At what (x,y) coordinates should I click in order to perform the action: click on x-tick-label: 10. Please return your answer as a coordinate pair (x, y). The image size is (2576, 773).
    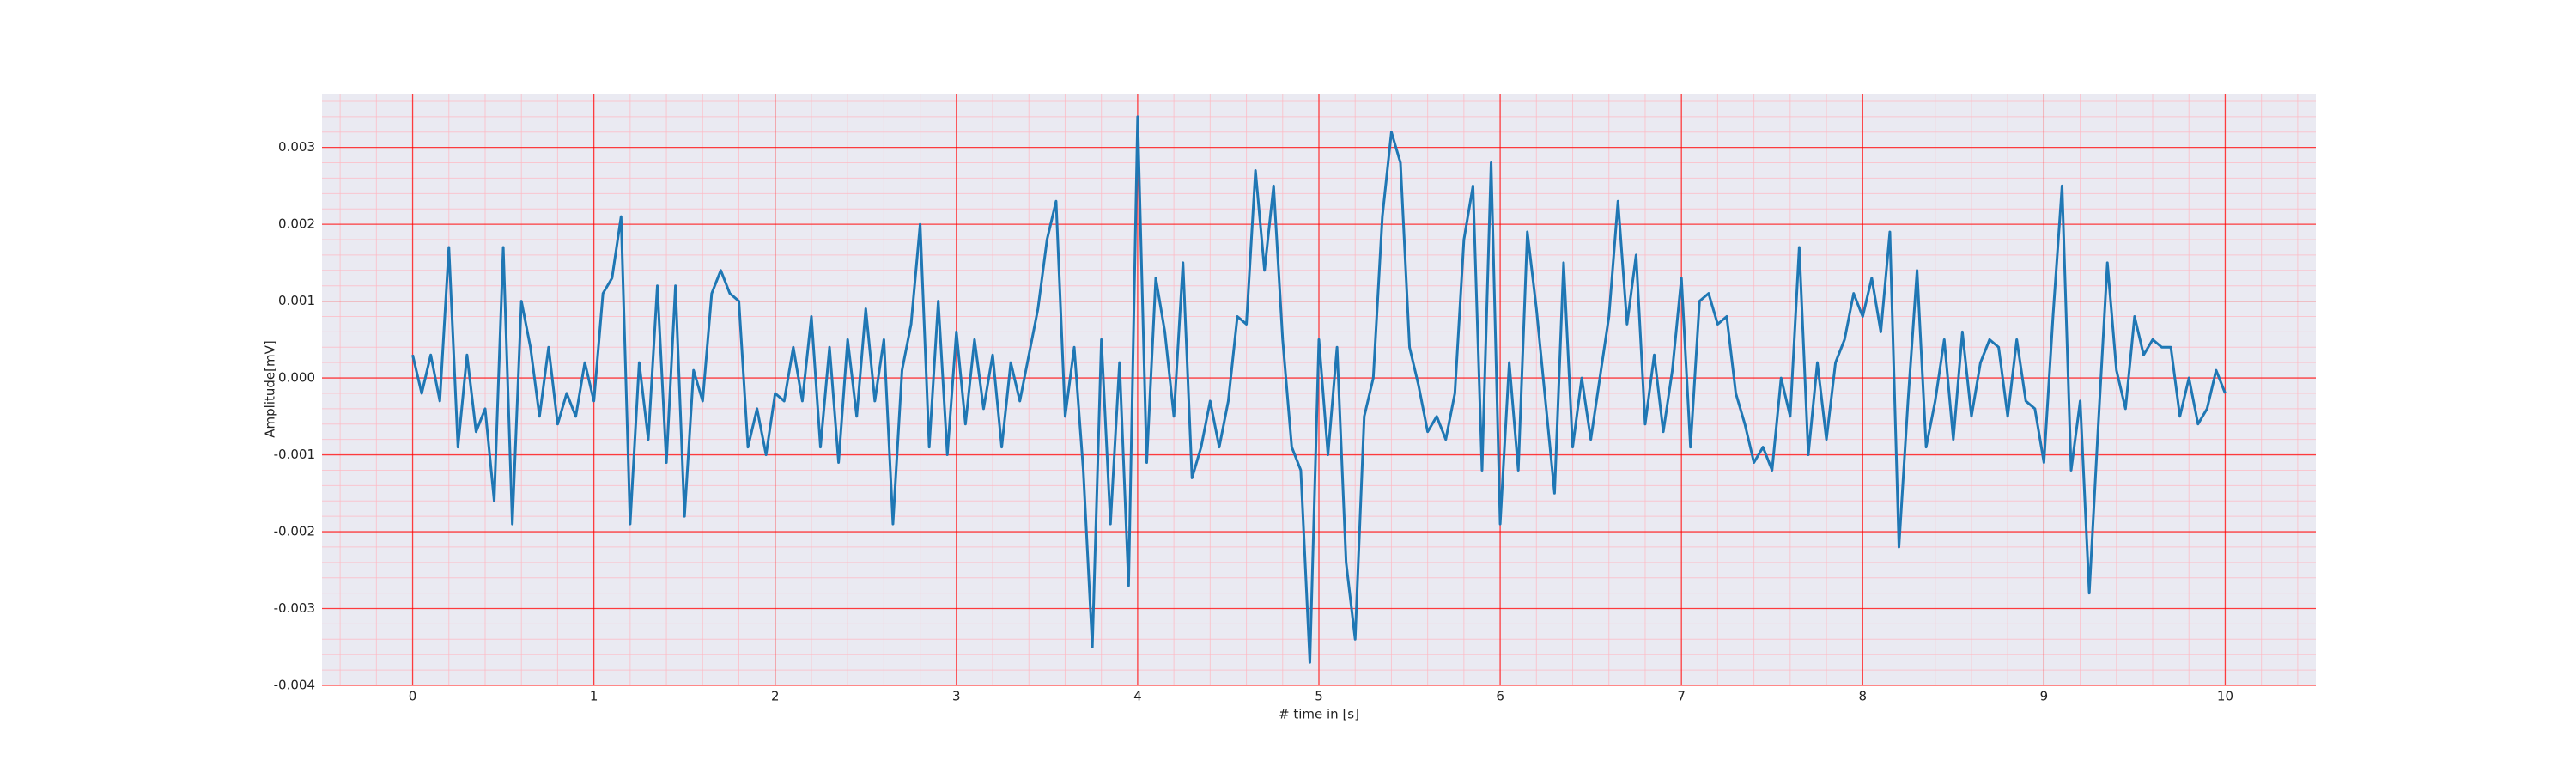
    Looking at the image, I should click on (2225, 696).